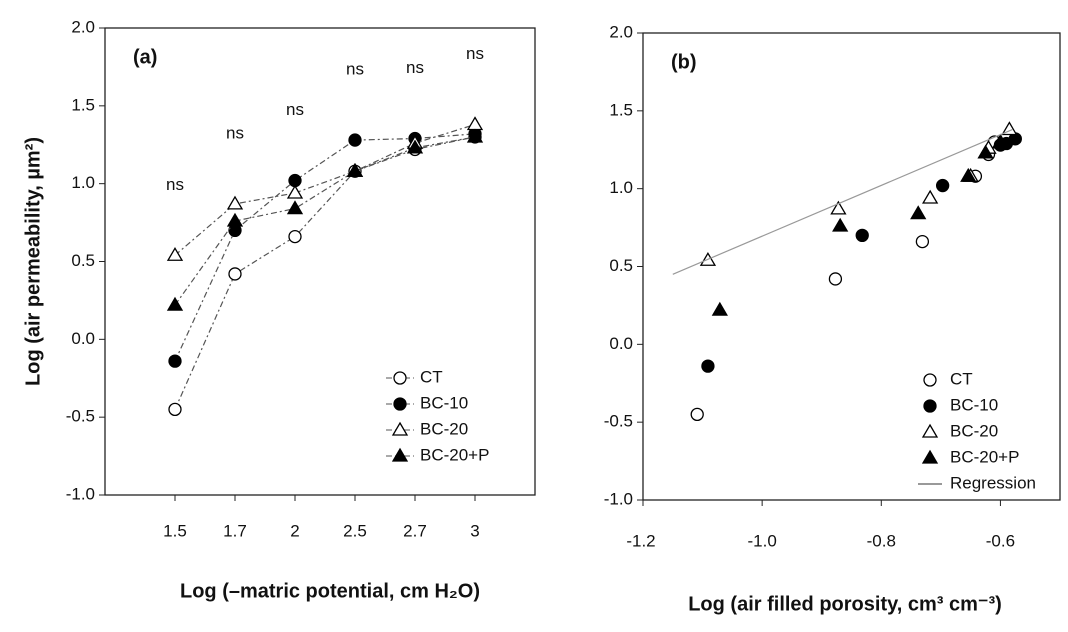 The width and height of the screenshot is (1068, 632). I want to click on x-tick-label: 2.5, so click(355, 530).